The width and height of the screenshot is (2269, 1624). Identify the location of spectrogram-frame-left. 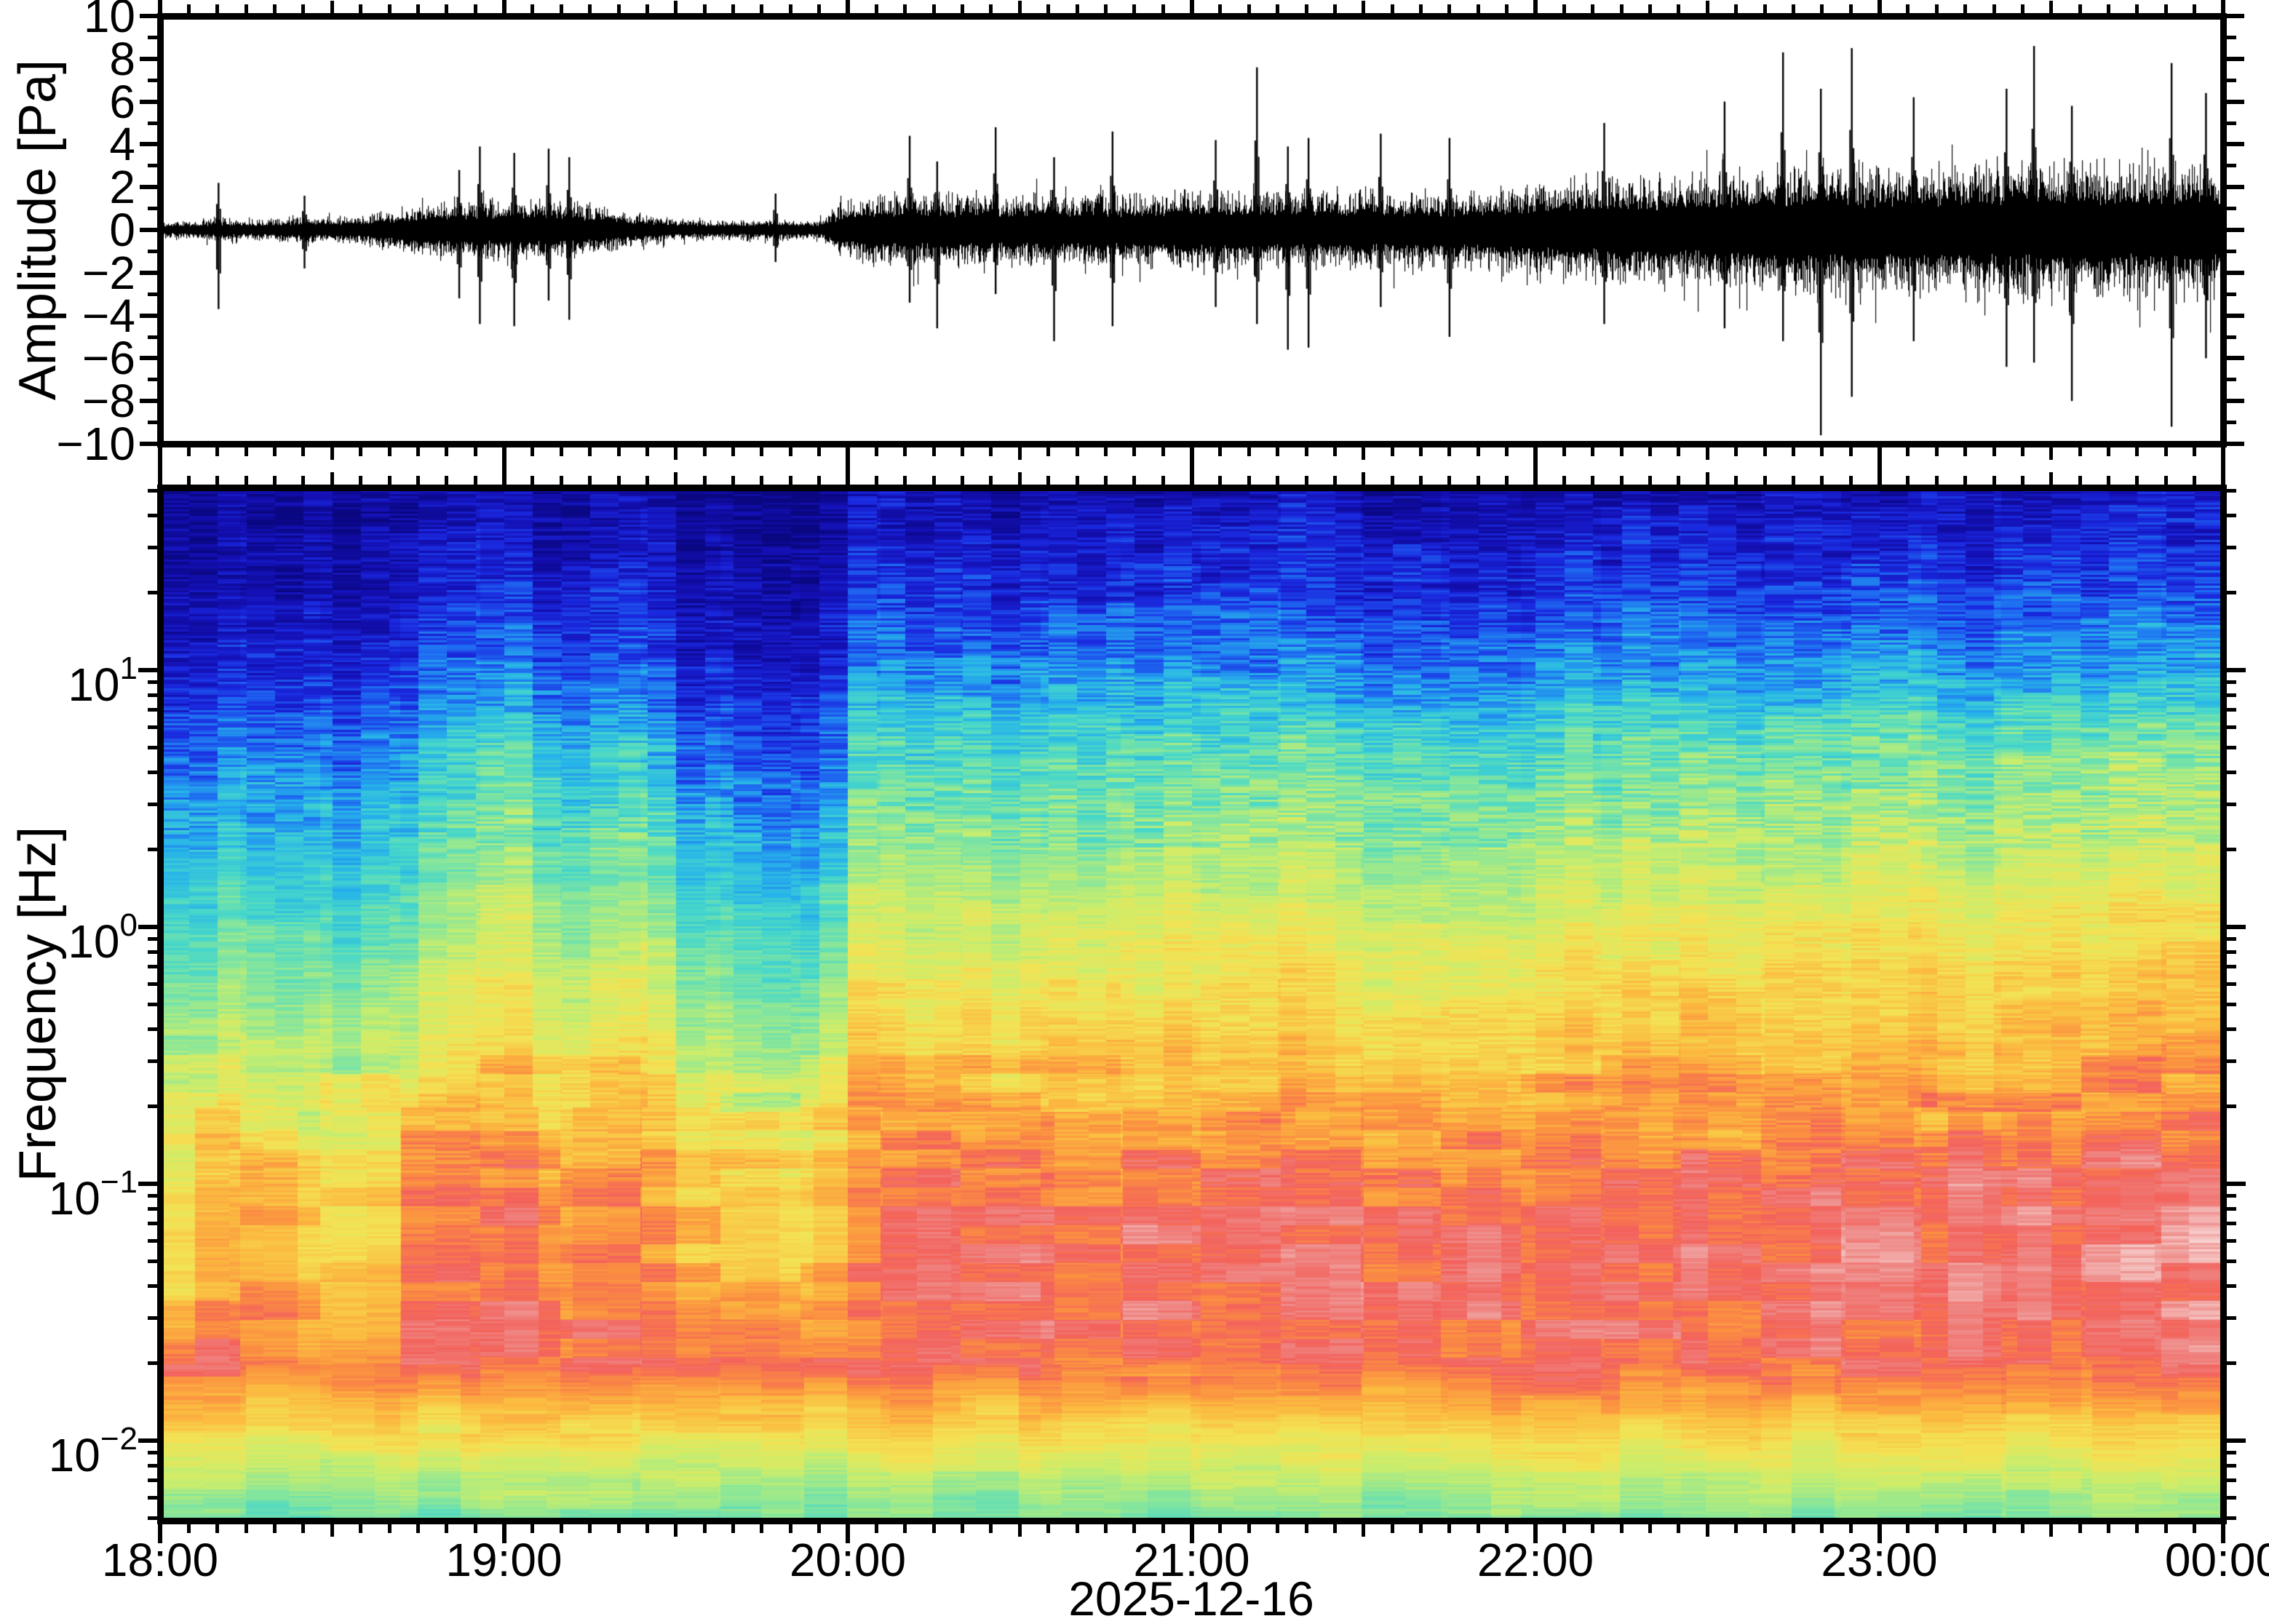
(160, 1004).